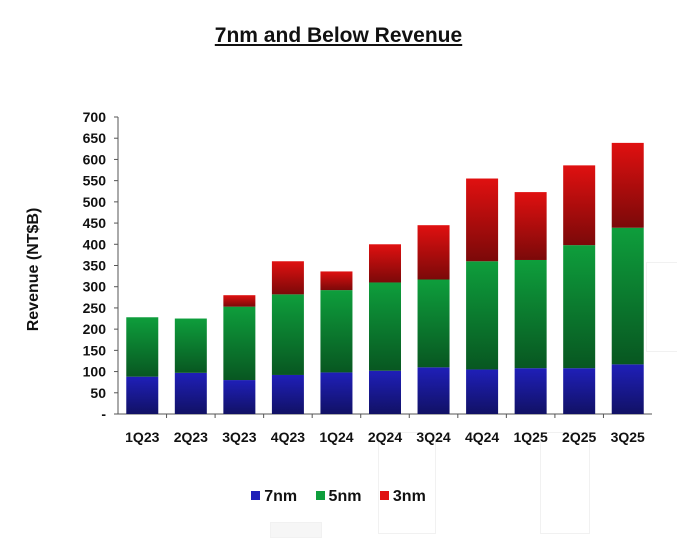 This screenshot has height=538, width=677. What do you see at coordinates (142, 395) in the screenshot?
I see `bar-7nm-1Q23` at bounding box center [142, 395].